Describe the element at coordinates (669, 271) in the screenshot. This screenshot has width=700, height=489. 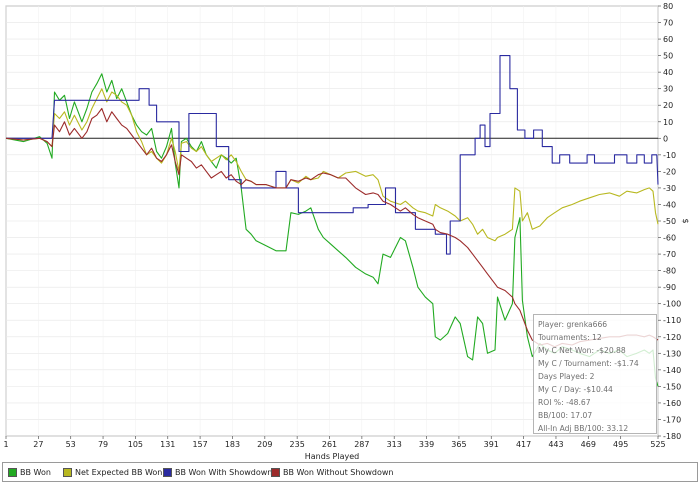
I see `y-tick-label: -80` at that location.